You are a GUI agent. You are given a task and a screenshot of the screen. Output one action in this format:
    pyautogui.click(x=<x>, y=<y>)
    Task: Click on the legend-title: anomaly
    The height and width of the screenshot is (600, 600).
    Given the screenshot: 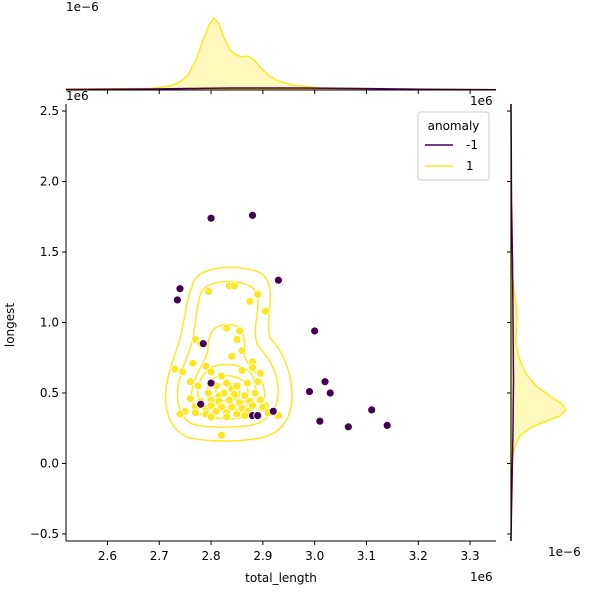 What is the action you would take?
    pyautogui.click(x=454, y=126)
    